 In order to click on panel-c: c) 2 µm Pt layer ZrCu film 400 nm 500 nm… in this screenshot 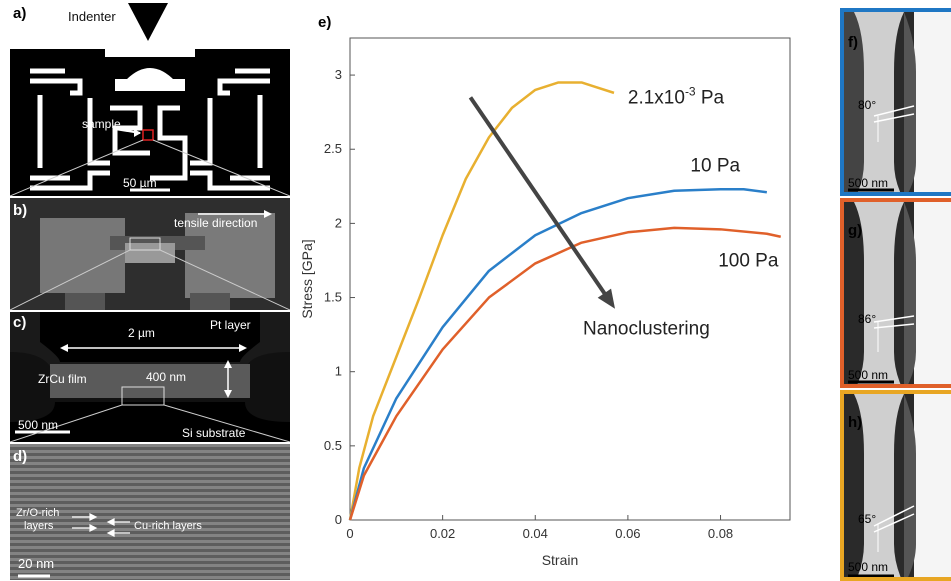, I will do `click(150, 377)`.